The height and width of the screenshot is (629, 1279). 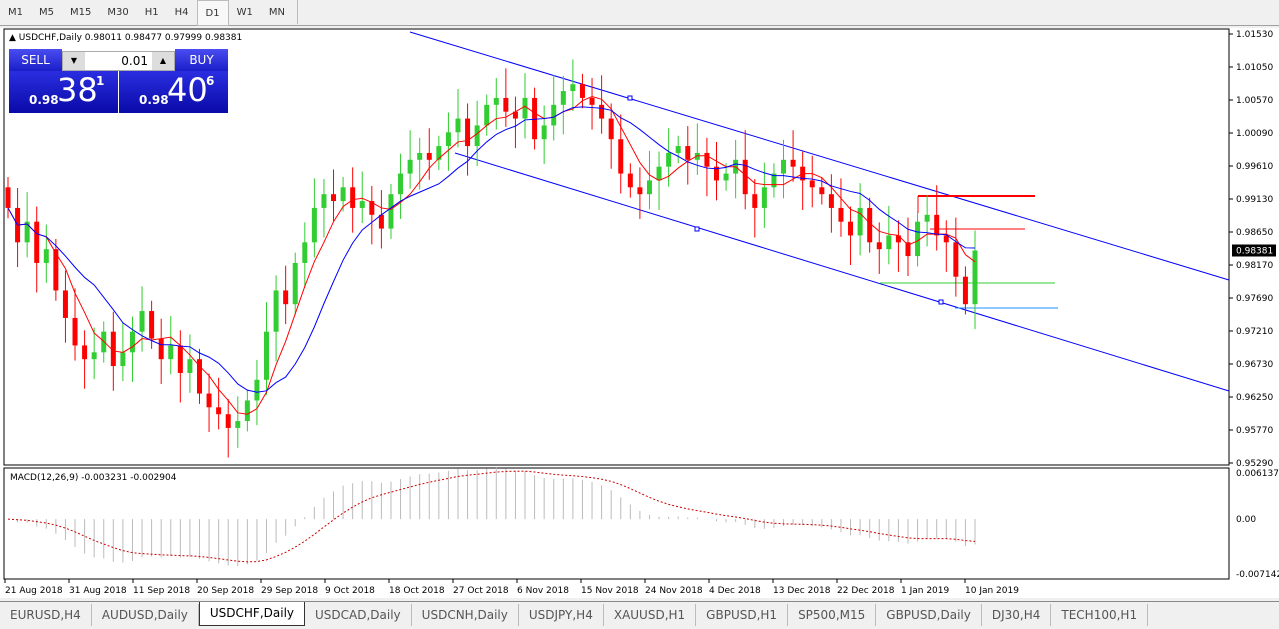 What do you see at coordinates (134, 61) in the screenshot?
I see `lot-input: 0.01` at bounding box center [134, 61].